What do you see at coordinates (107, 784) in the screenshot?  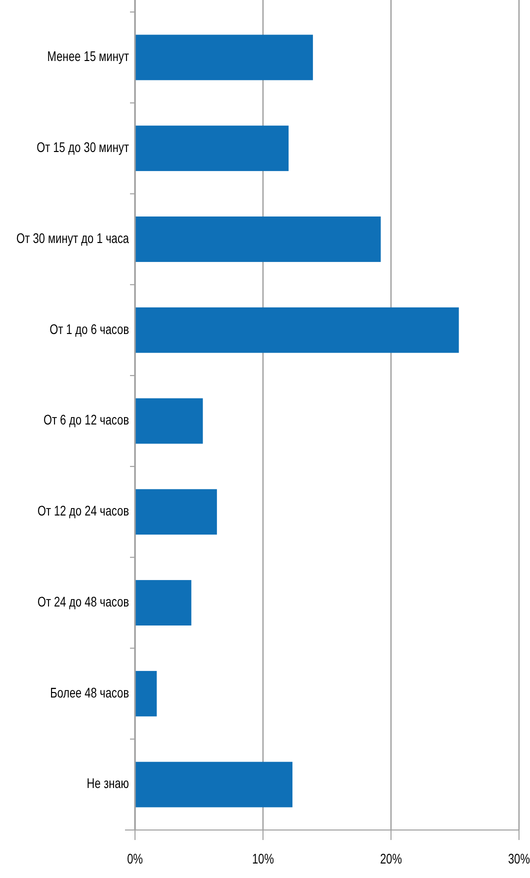 I see `y-tick-label: Не знаю` at bounding box center [107, 784].